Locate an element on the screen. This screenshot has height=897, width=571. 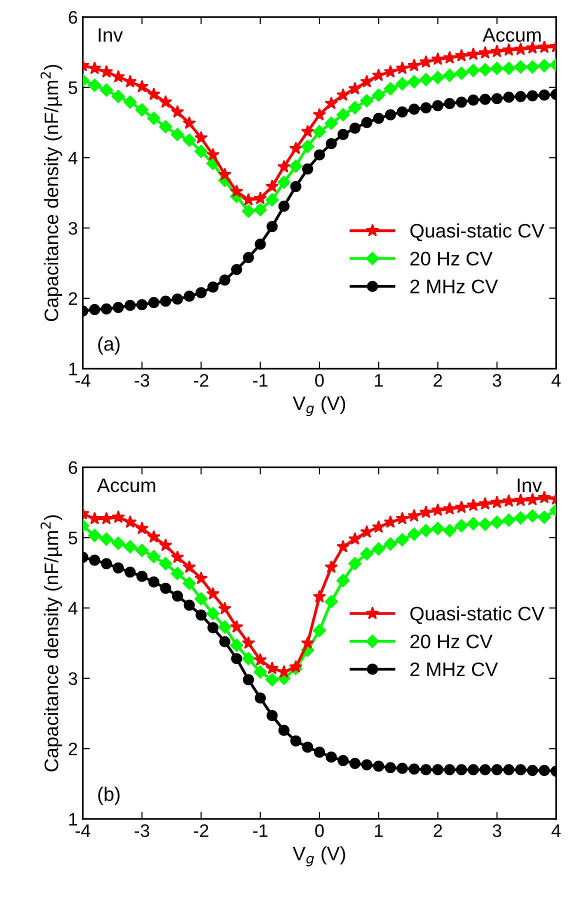
x-tick-label: 4 is located at coordinates (556, 830).